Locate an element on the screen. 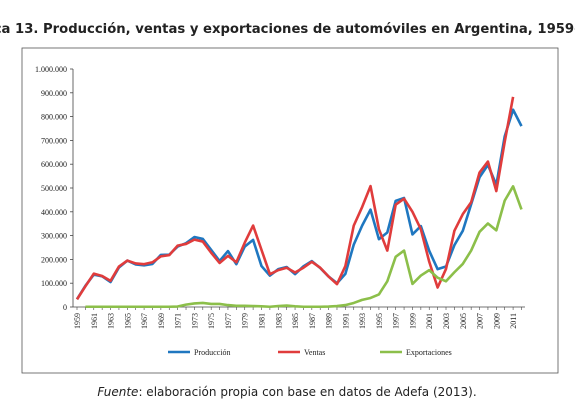 The image size is (575, 418). legend-label: Exportaciones is located at coordinates (429, 352).